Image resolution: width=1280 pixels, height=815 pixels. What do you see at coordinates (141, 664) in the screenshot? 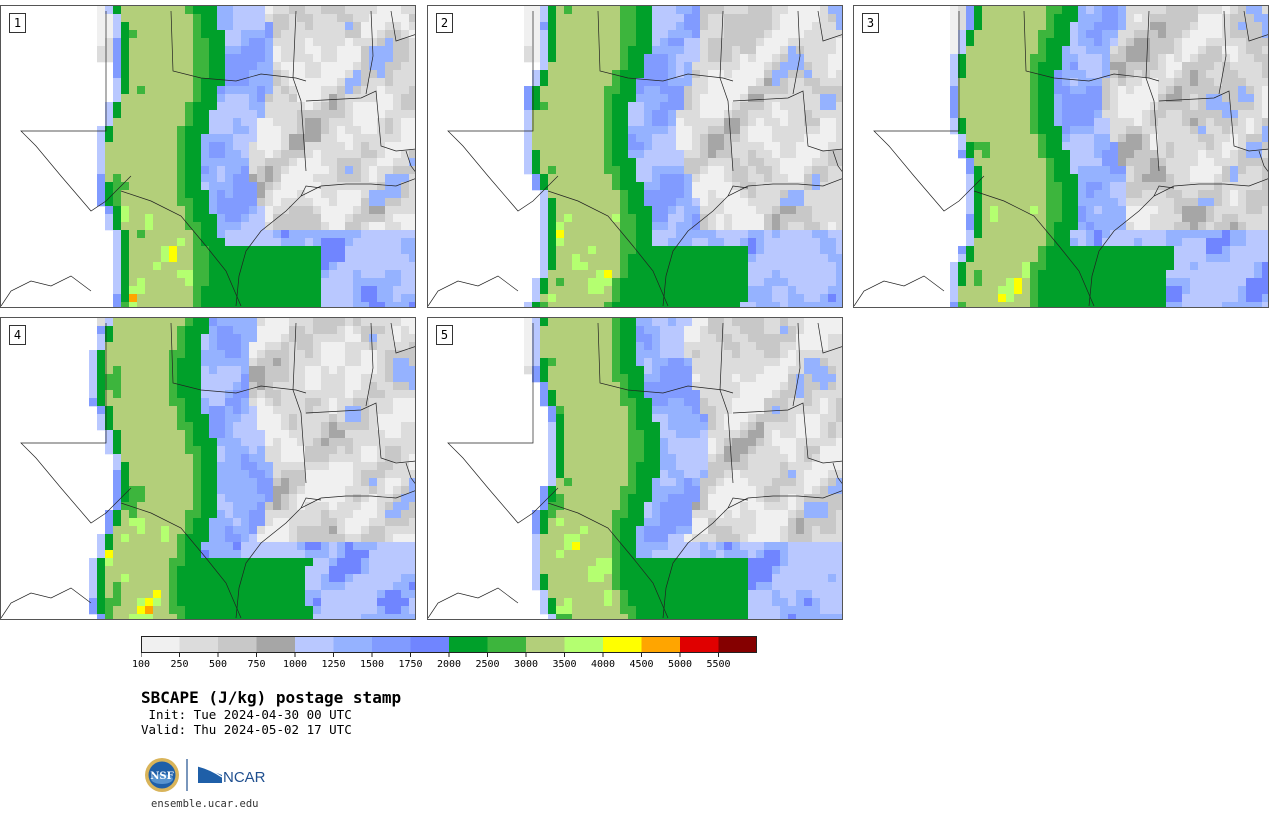
I see `colorbar-tick-label: 100` at bounding box center [141, 664].